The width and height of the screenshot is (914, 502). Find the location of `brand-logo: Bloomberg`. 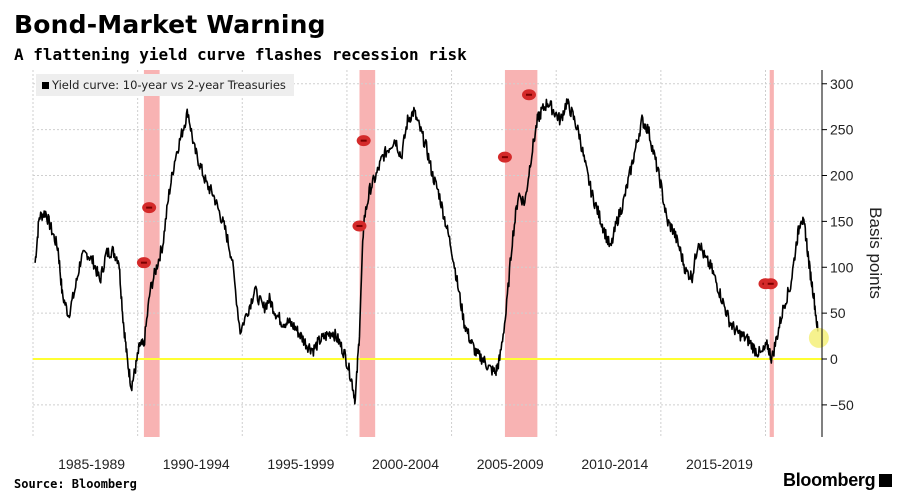

brand-logo: Bloomberg is located at coordinates (838, 480).